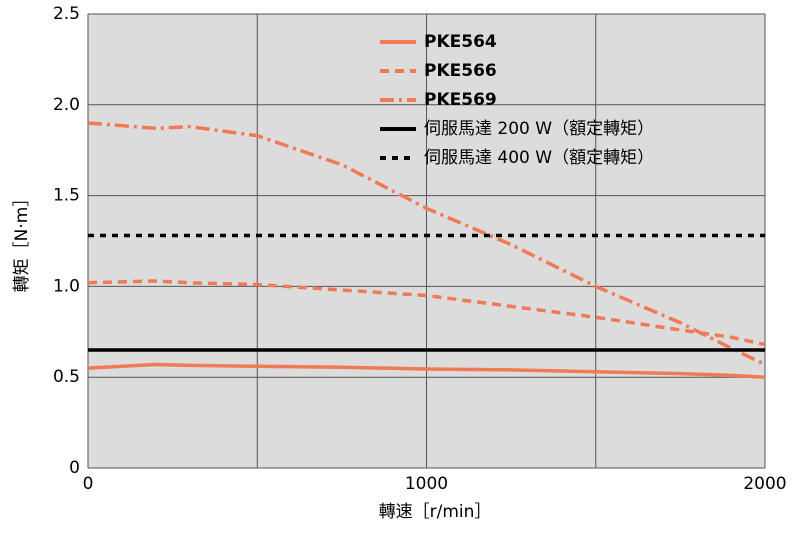 Image resolution: width=800 pixels, height=536 pixels. Describe the element at coordinates (66, 14) in the screenshot. I see `y-tick-label: 2.5` at that location.